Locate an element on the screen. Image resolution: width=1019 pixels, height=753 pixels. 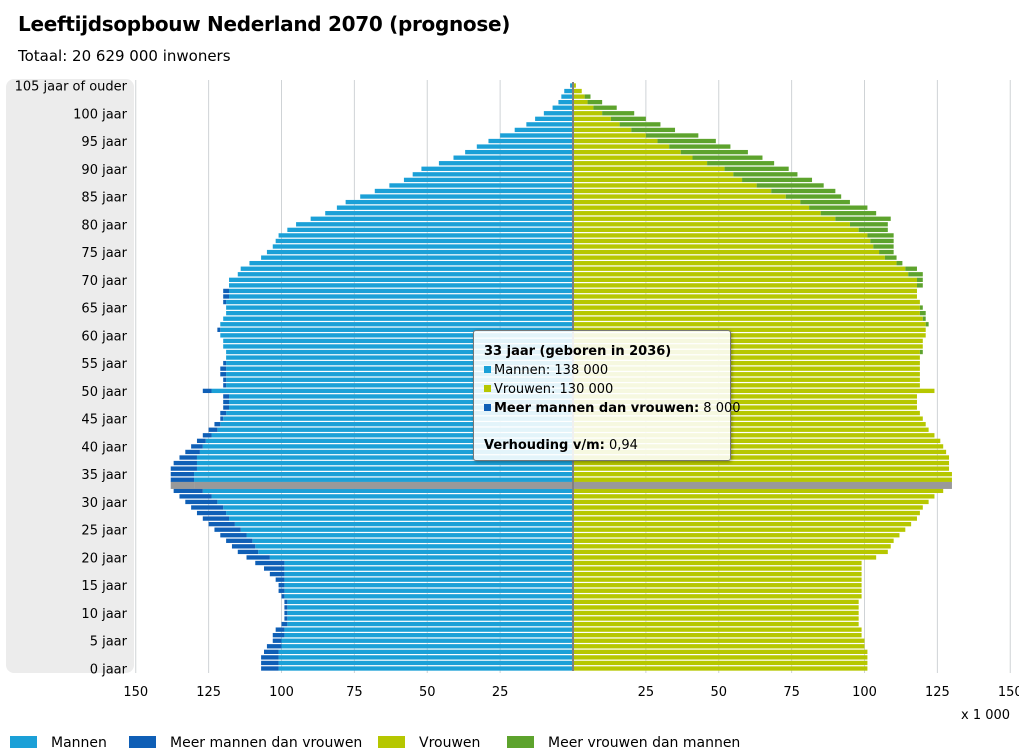
legend-item-meer-vrouwen: Meer vrouwen dan mannen is located at coordinates (623, 743).